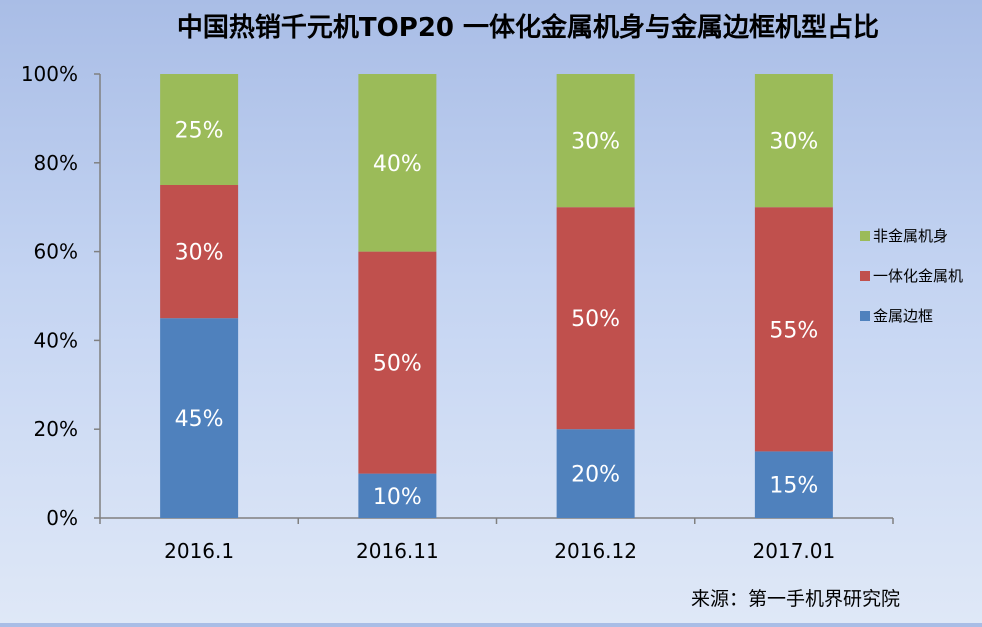 The image size is (982, 627). Describe the element at coordinates (49, 74) in the screenshot. I see `y-tick-label: 100%` at that location.